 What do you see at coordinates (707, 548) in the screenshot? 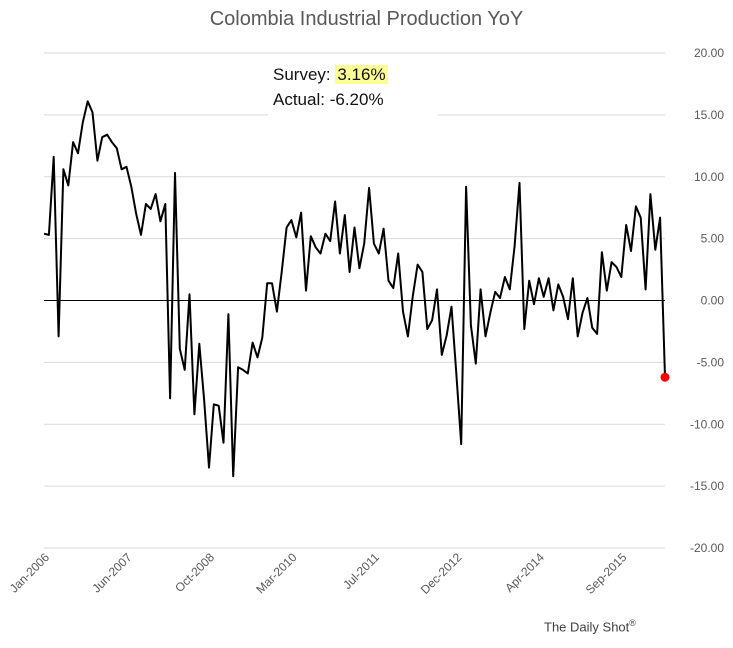
I see `y-tick-label: -20.00` at bounding box center [707, 548].